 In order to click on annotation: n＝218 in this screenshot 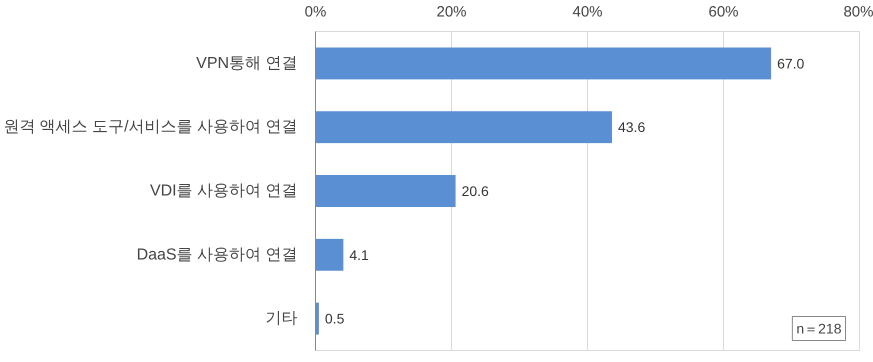, I will do `click(819, 328)`.